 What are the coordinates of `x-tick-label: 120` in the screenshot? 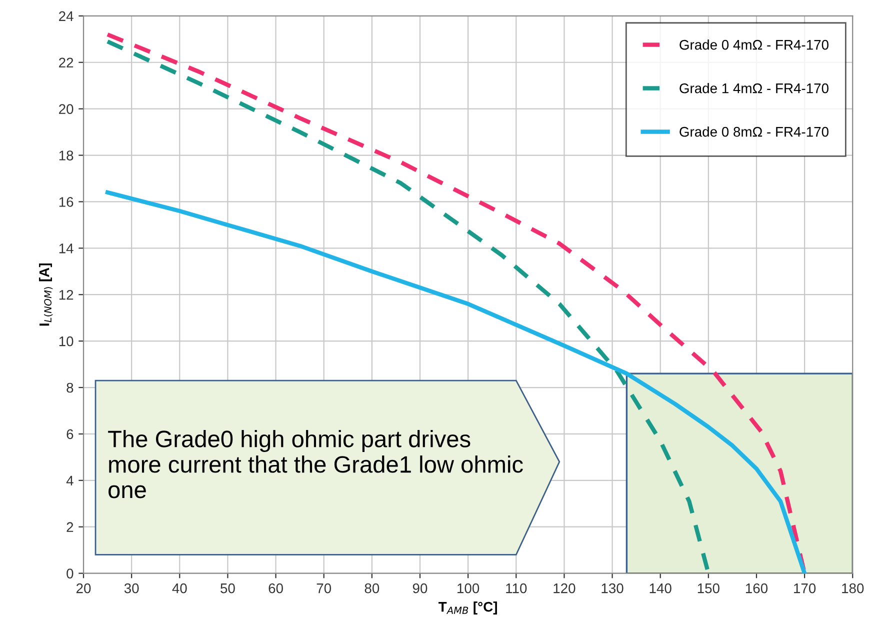 It's located at (565, 588).